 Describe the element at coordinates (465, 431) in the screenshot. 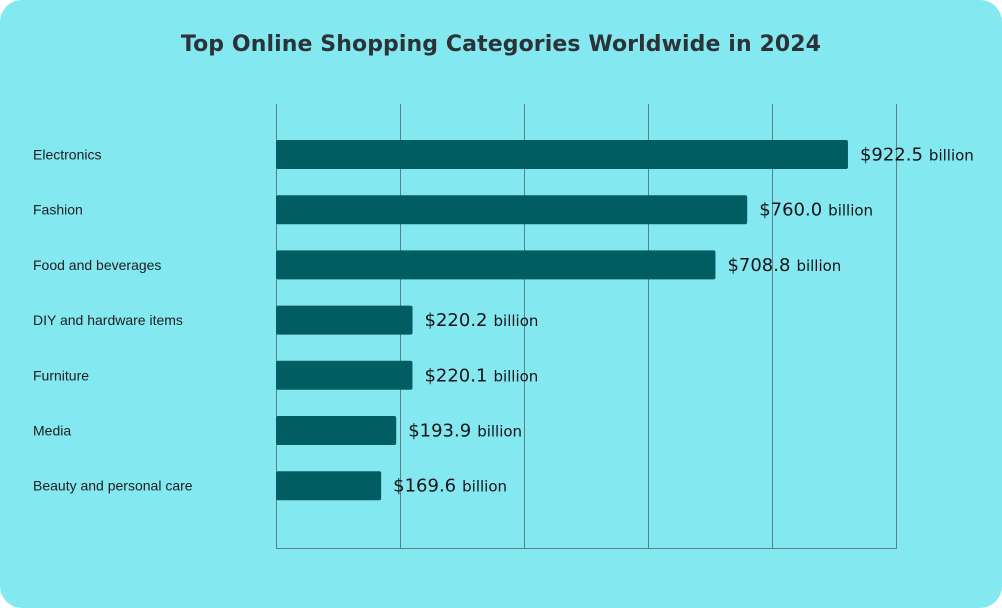

I see `value-label-5: $193.9 billion` at that location.